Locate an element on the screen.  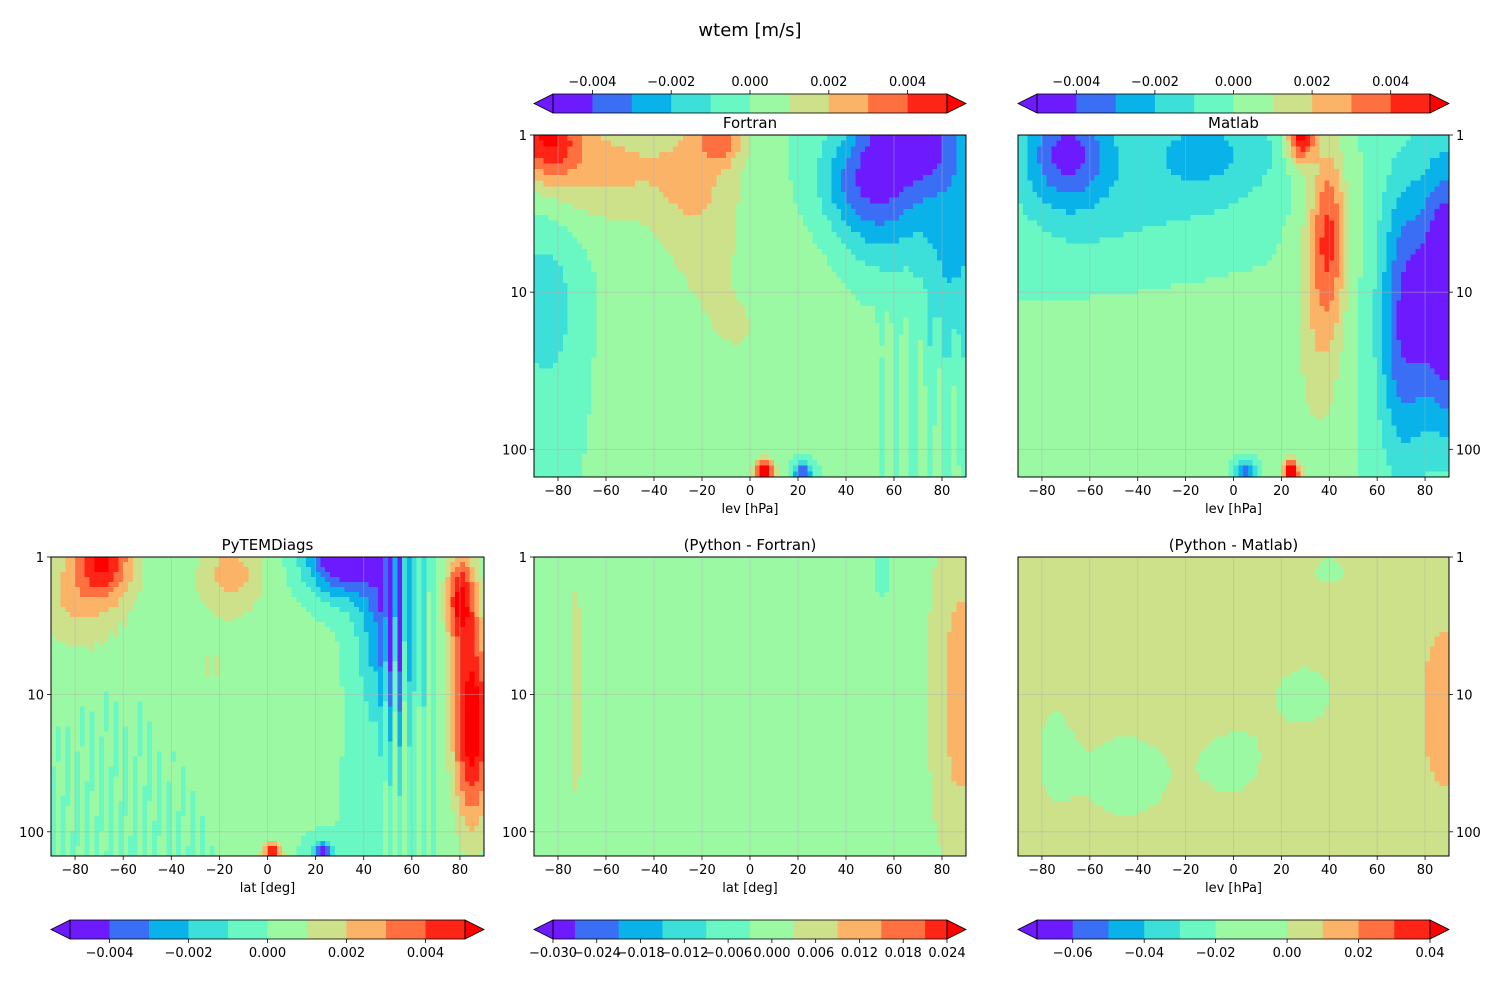
colorbar-tick-label: −0.018 is located at coordinates (641, 953).